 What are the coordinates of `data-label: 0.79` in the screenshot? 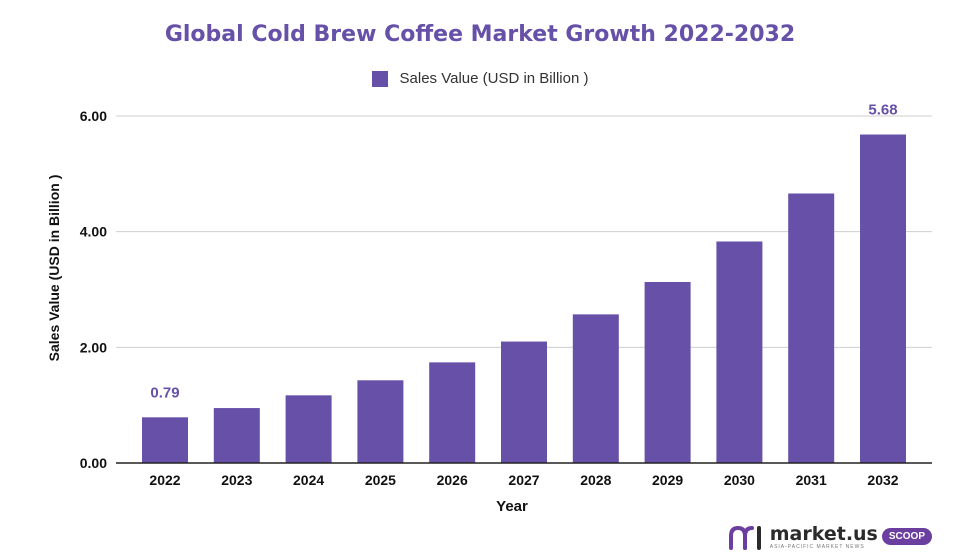 It's located at (164, 392).